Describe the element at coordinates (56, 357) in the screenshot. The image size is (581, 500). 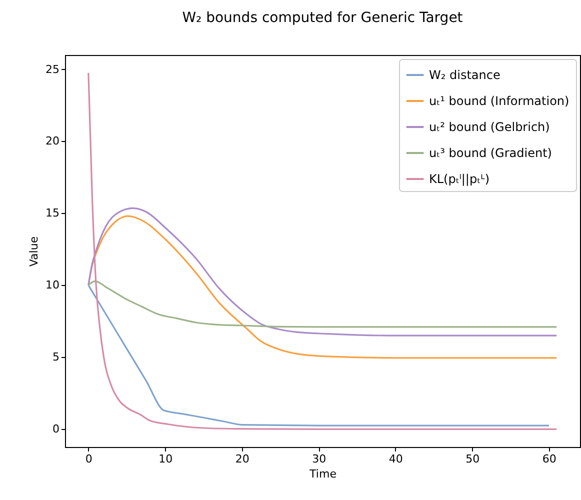
I see `y-tick-label: 5` at that location.